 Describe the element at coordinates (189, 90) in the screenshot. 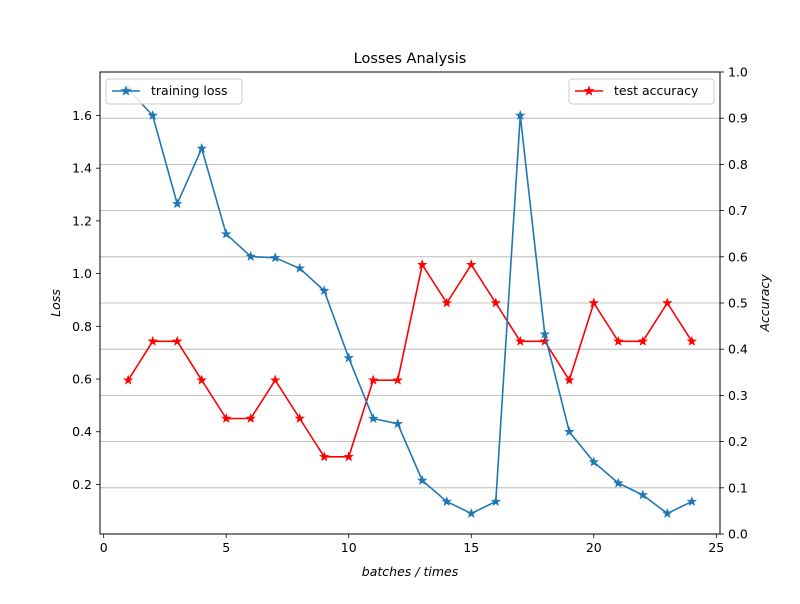

I see `legend-left-label: training loss` at that location.